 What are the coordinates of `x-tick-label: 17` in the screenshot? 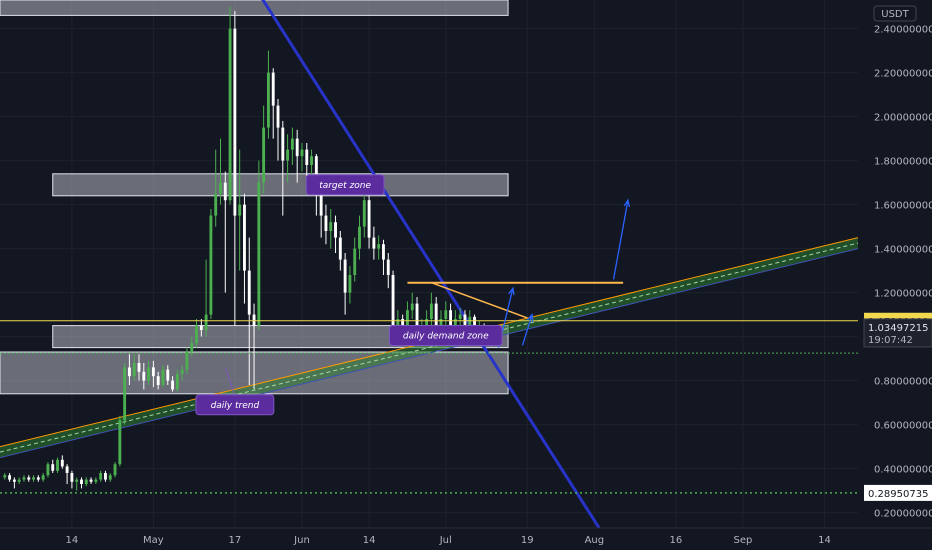 It's located at (235, 540).